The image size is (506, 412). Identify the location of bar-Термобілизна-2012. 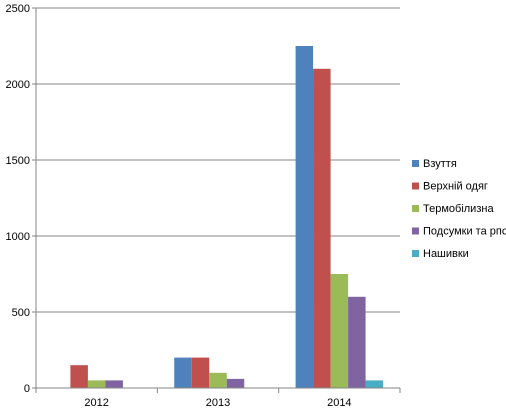
(96, 384).